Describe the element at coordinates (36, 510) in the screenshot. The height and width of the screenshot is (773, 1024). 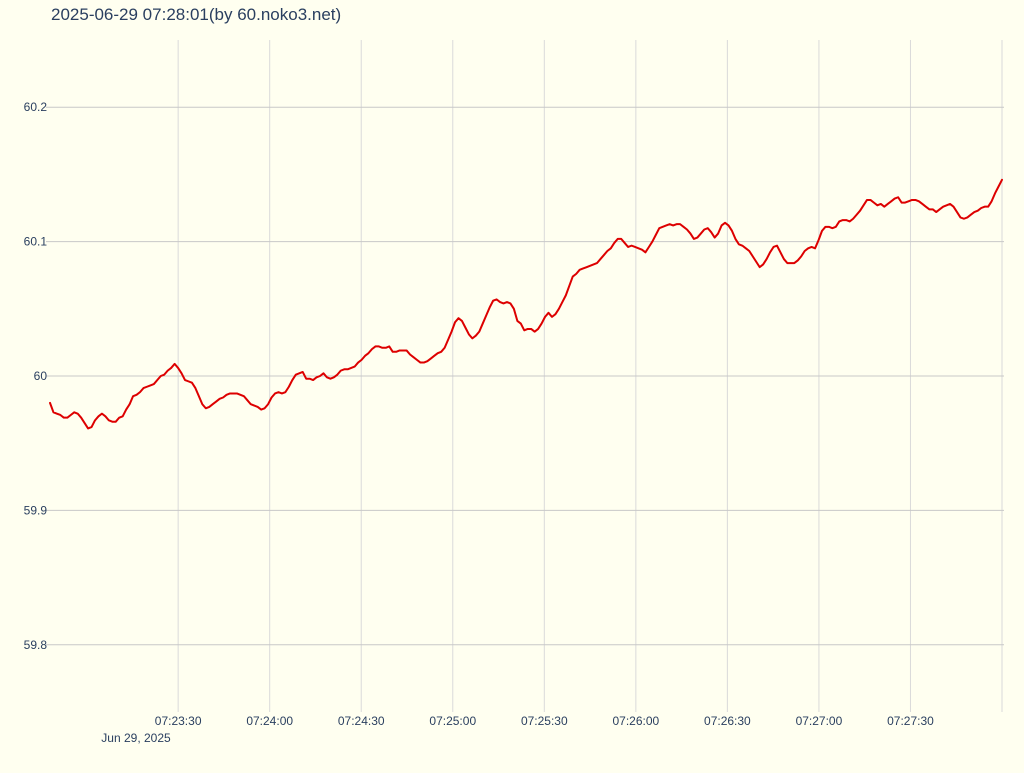
I see `y-tick-label: 59.9` at that location.